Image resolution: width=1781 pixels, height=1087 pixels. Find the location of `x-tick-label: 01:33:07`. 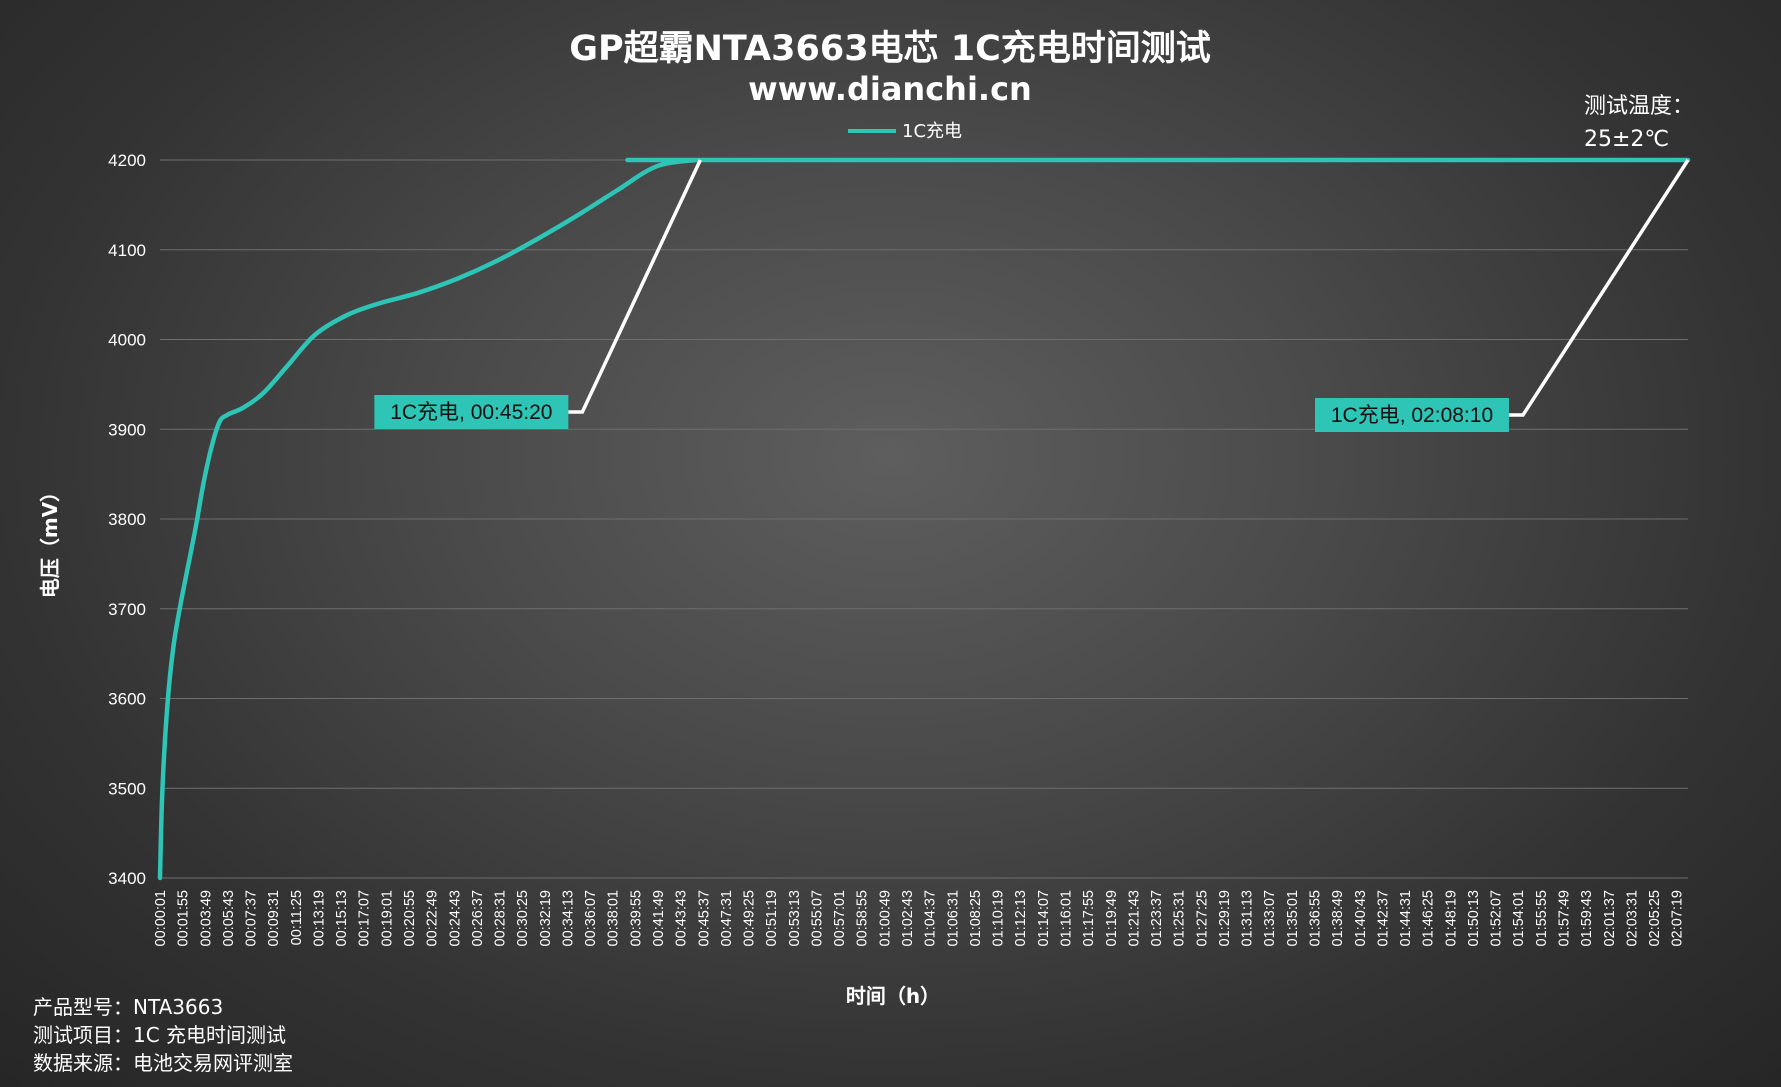

x-tick-label: 01:33:07 is located at coordinates (1270, 918).